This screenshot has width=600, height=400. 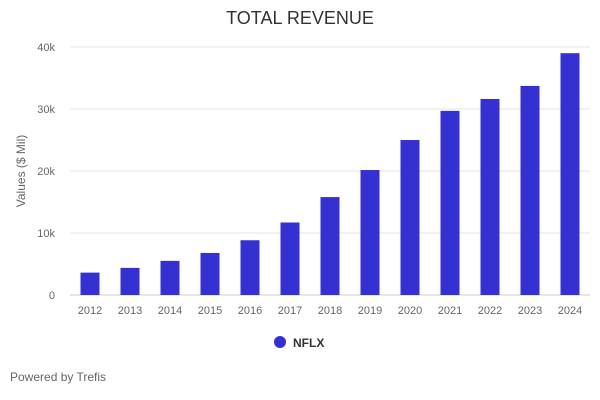 What do you see at coordinates (490, 311) in the screenshot?
I see `x-tick-label: 2022` at bounding box center [490, 311].